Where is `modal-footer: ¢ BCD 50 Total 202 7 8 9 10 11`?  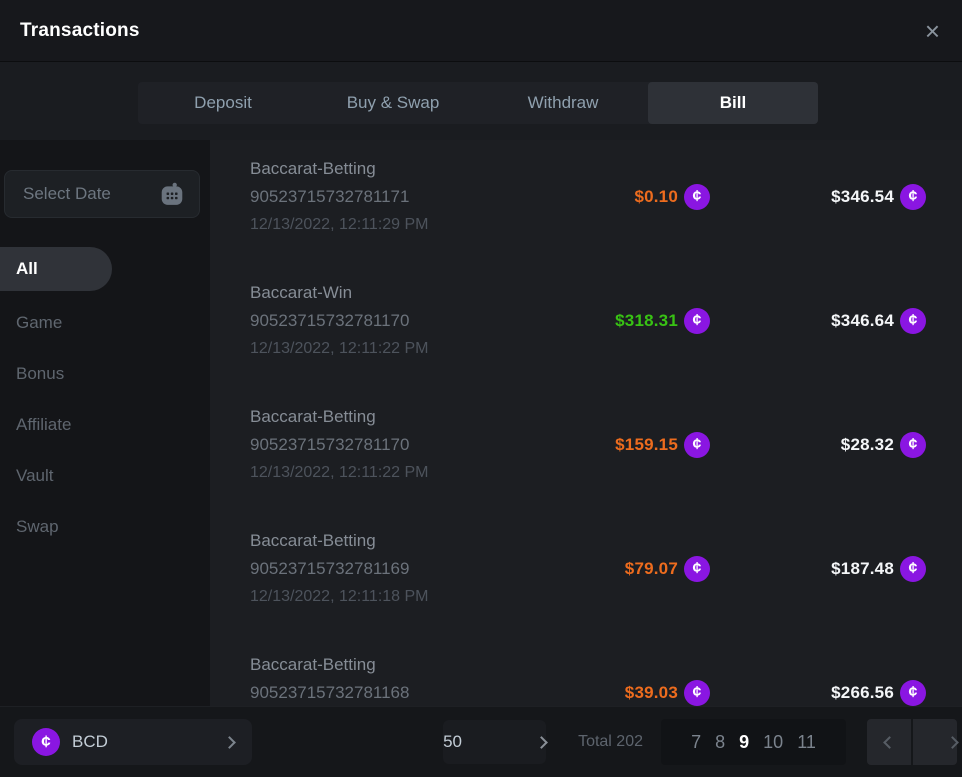 modal-footer: ¢ BCD 50 Total 202 7 8 9 10 11 is located at coordinates (481, 741).